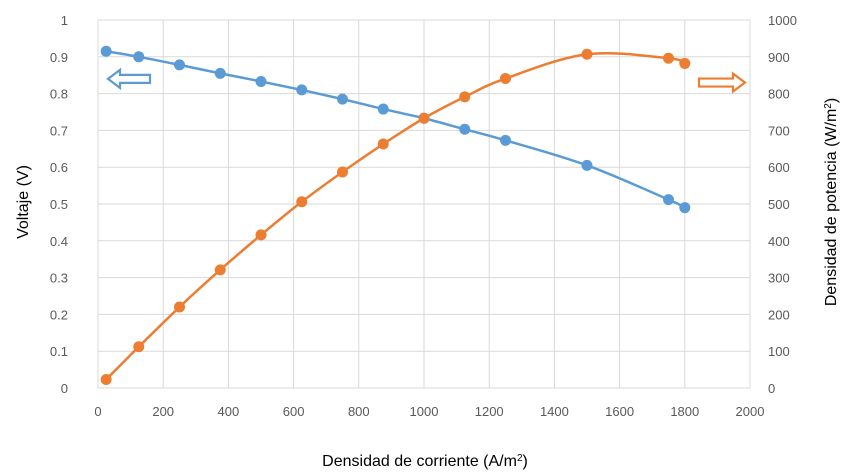 The width and height of the screenshot is (850, 473). I want to click on x-axis-title-sup: 2, so click(520, 458).